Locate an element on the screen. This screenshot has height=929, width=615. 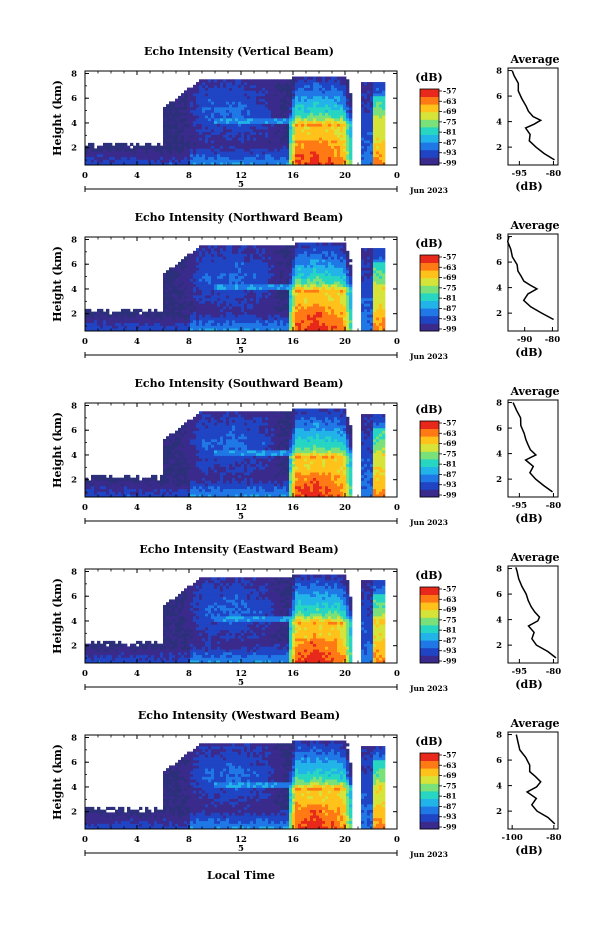
x-tick-label: 4 is located at coordinates (137, 342).